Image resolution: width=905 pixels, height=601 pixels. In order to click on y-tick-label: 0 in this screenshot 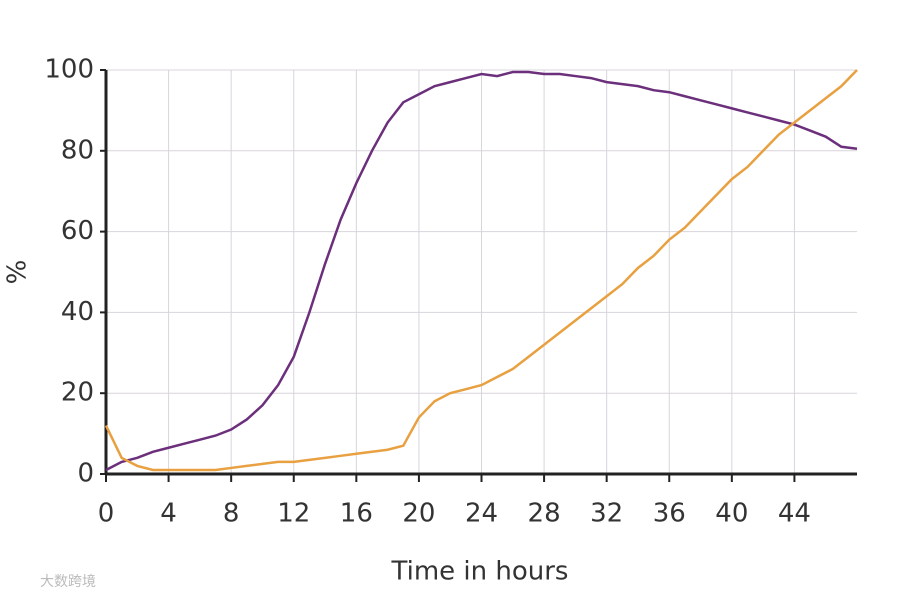, I will do `click(85, 474)`.